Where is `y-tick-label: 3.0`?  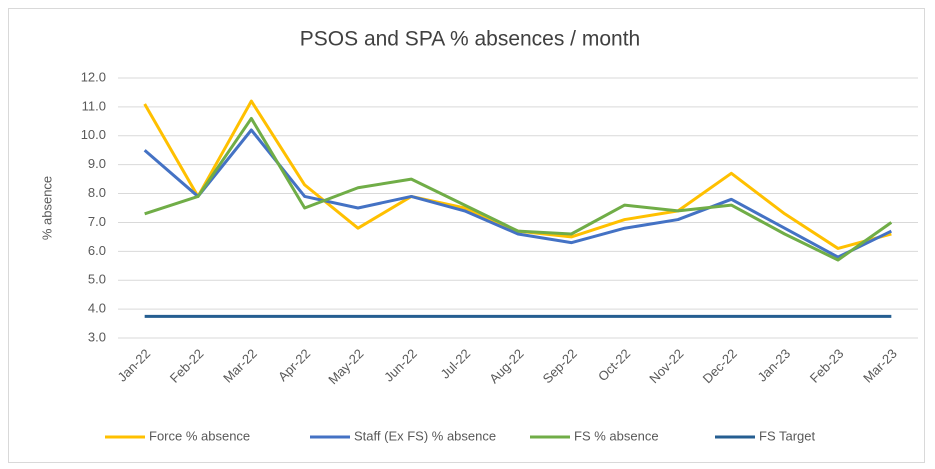
y-tick-label: 3.0 is located at coordinates (97, 336).